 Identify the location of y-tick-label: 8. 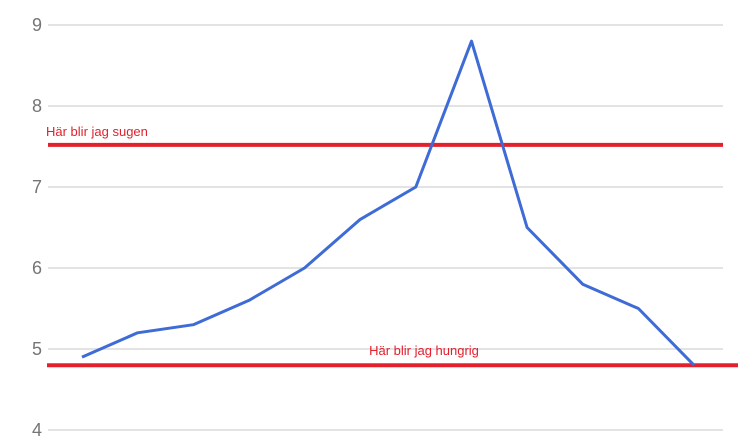
(37, 106).